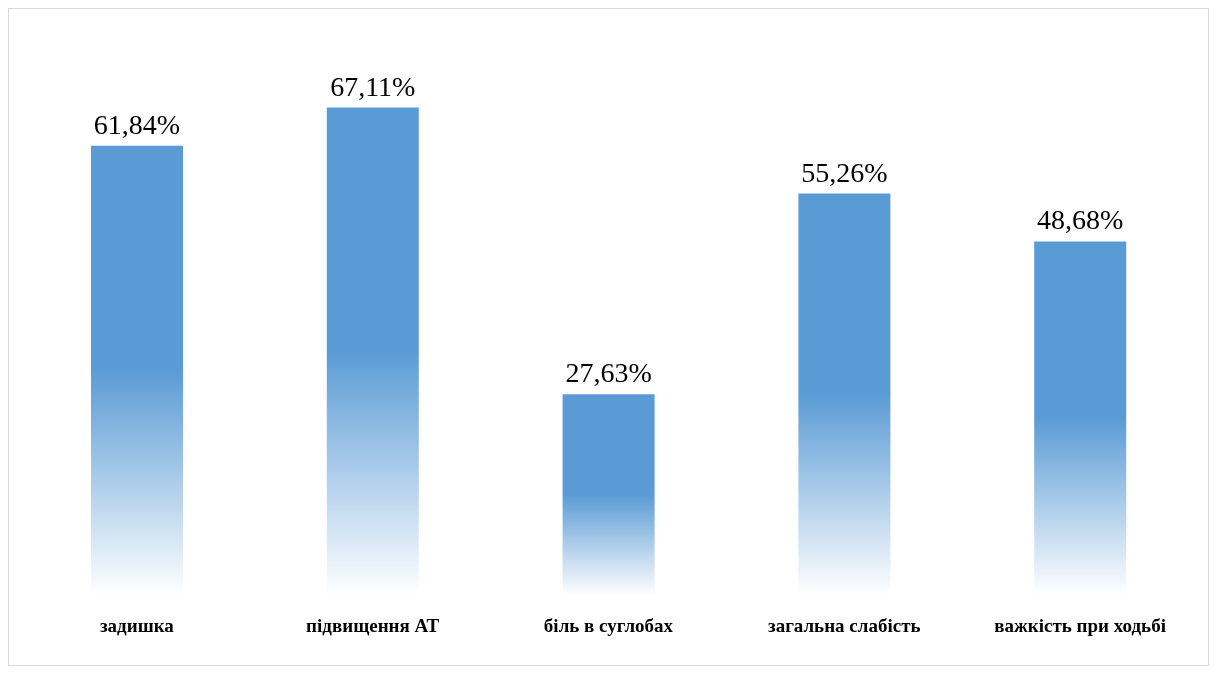  Describe the element at coordinates (373, 86) in the screenshot. I see `data-label: 67,11%` at that location.